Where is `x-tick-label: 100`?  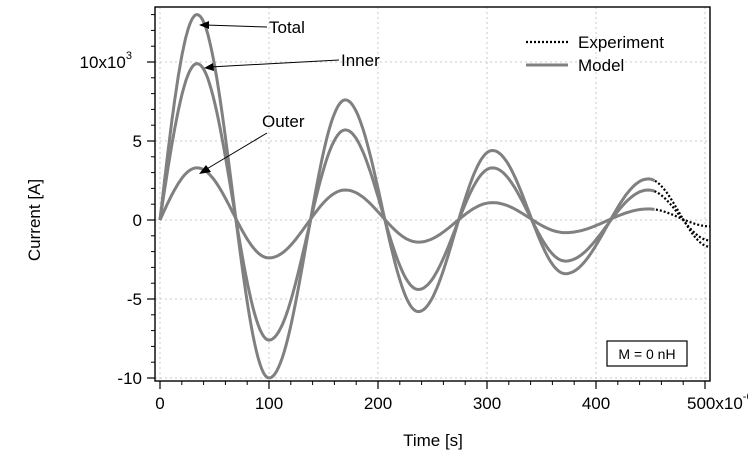
x-tick-label: 100 is located at coordinates (269, 403).